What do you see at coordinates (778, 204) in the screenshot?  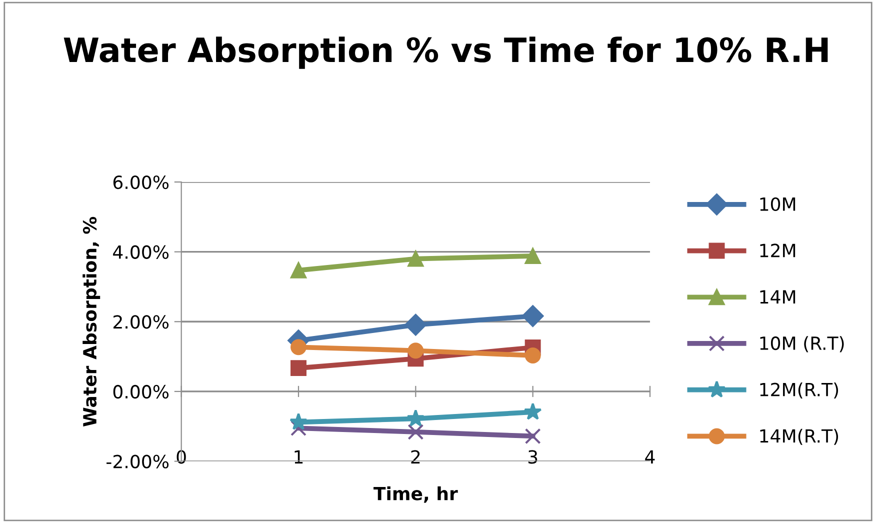 I see `legend-label: 10M` at bounding box center [778, 204].